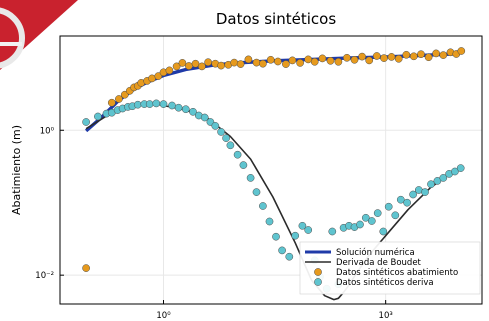 The image size is (489, 321). What do you see at coordinates (163, 316) in the screenshot?
I see `x-tick-label: 10⁰` at bounding box center [163, 316].